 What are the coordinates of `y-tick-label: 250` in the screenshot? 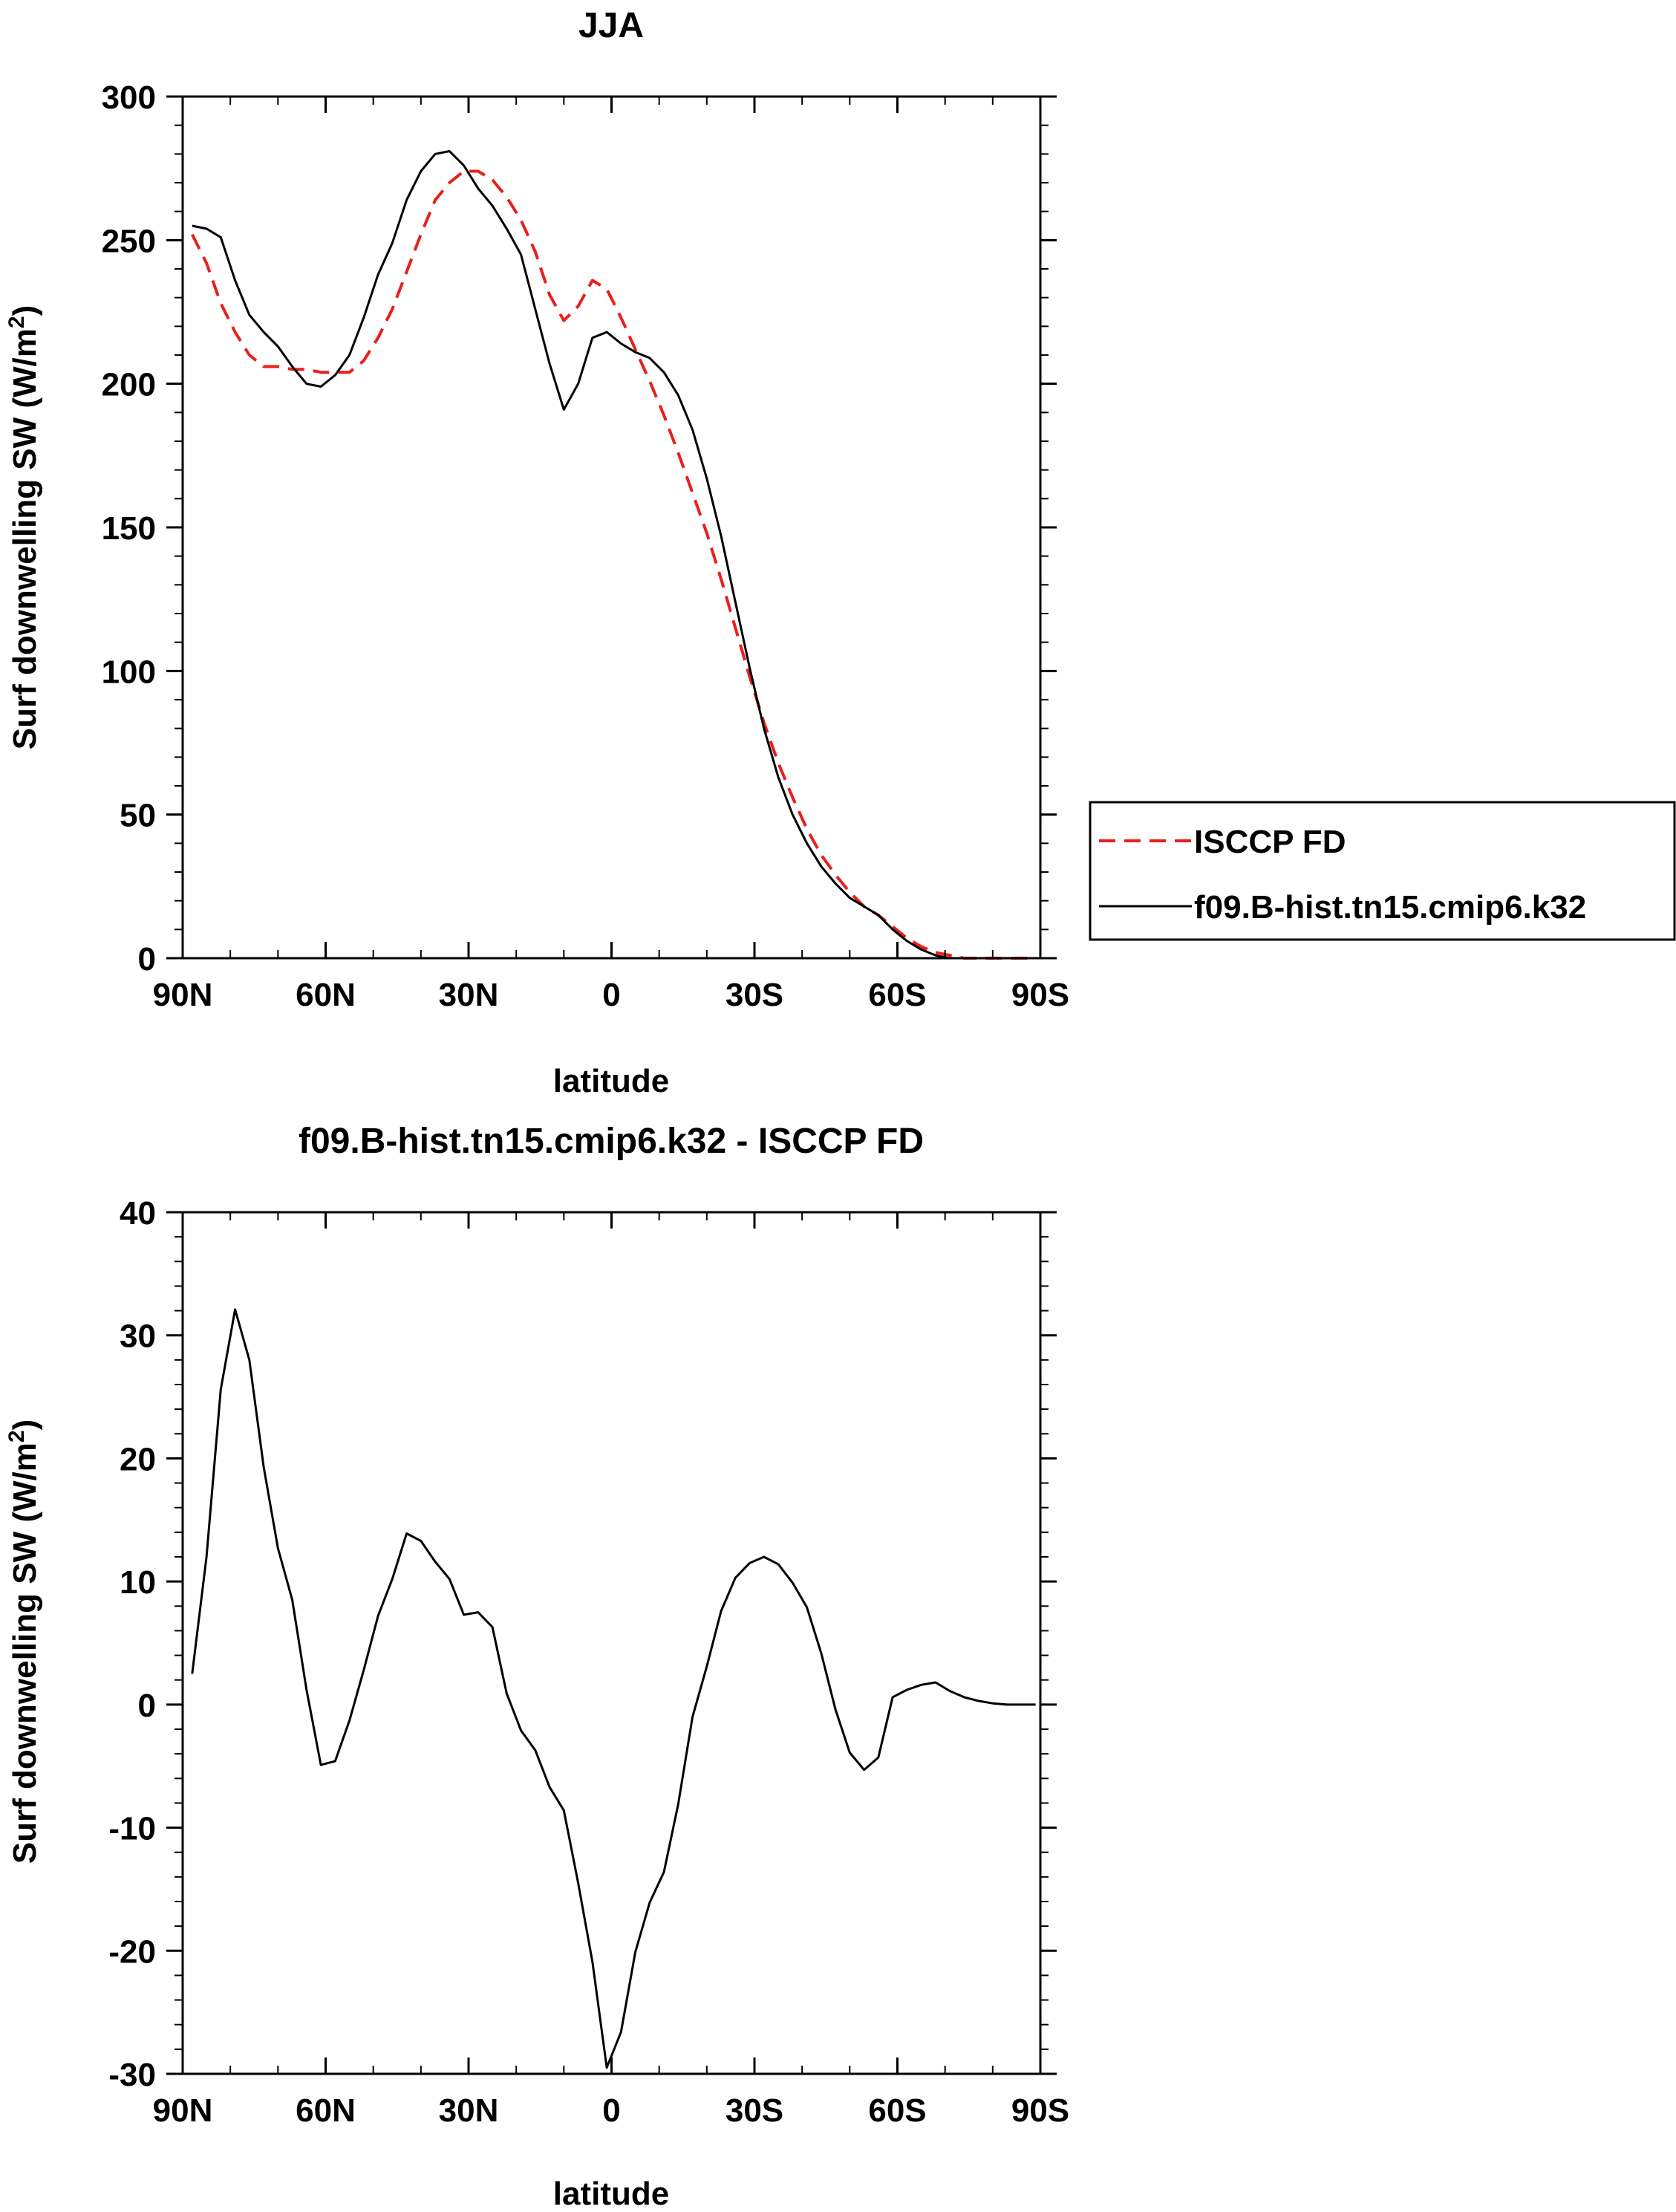 It's located at (129, 241).